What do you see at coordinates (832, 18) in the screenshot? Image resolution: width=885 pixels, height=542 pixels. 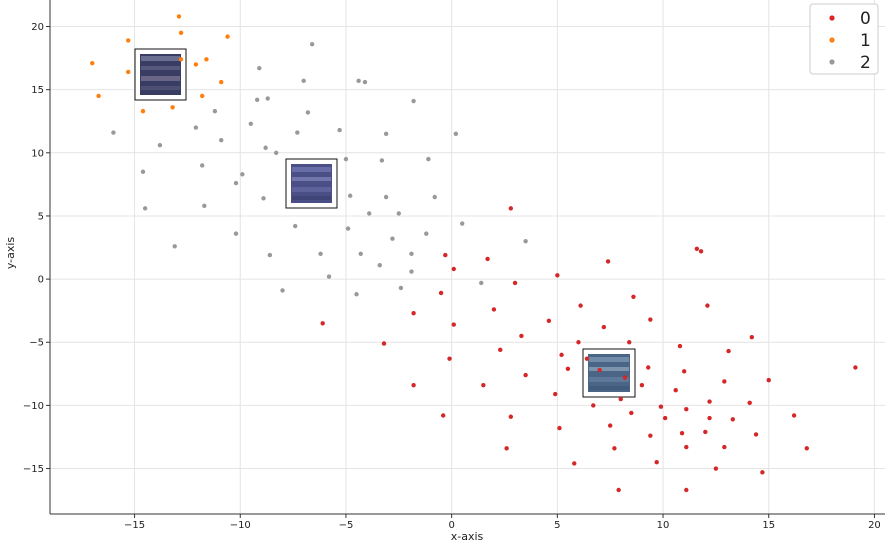 I see `legend-marker` at bounding box center [832, 18].